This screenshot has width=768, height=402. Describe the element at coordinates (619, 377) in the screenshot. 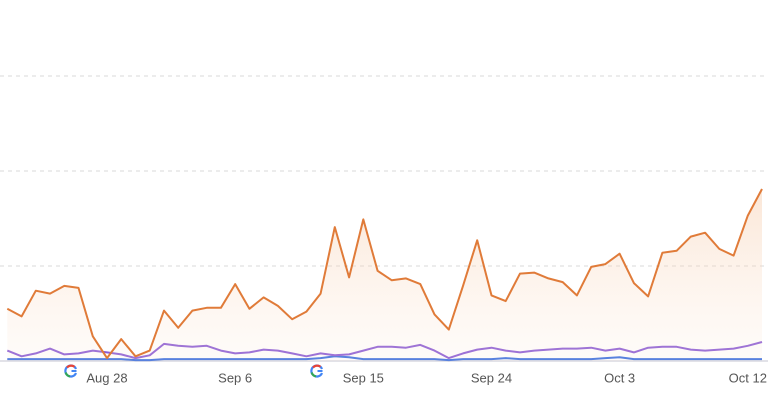

I see `x-tick-label: Oct 3` at that location.